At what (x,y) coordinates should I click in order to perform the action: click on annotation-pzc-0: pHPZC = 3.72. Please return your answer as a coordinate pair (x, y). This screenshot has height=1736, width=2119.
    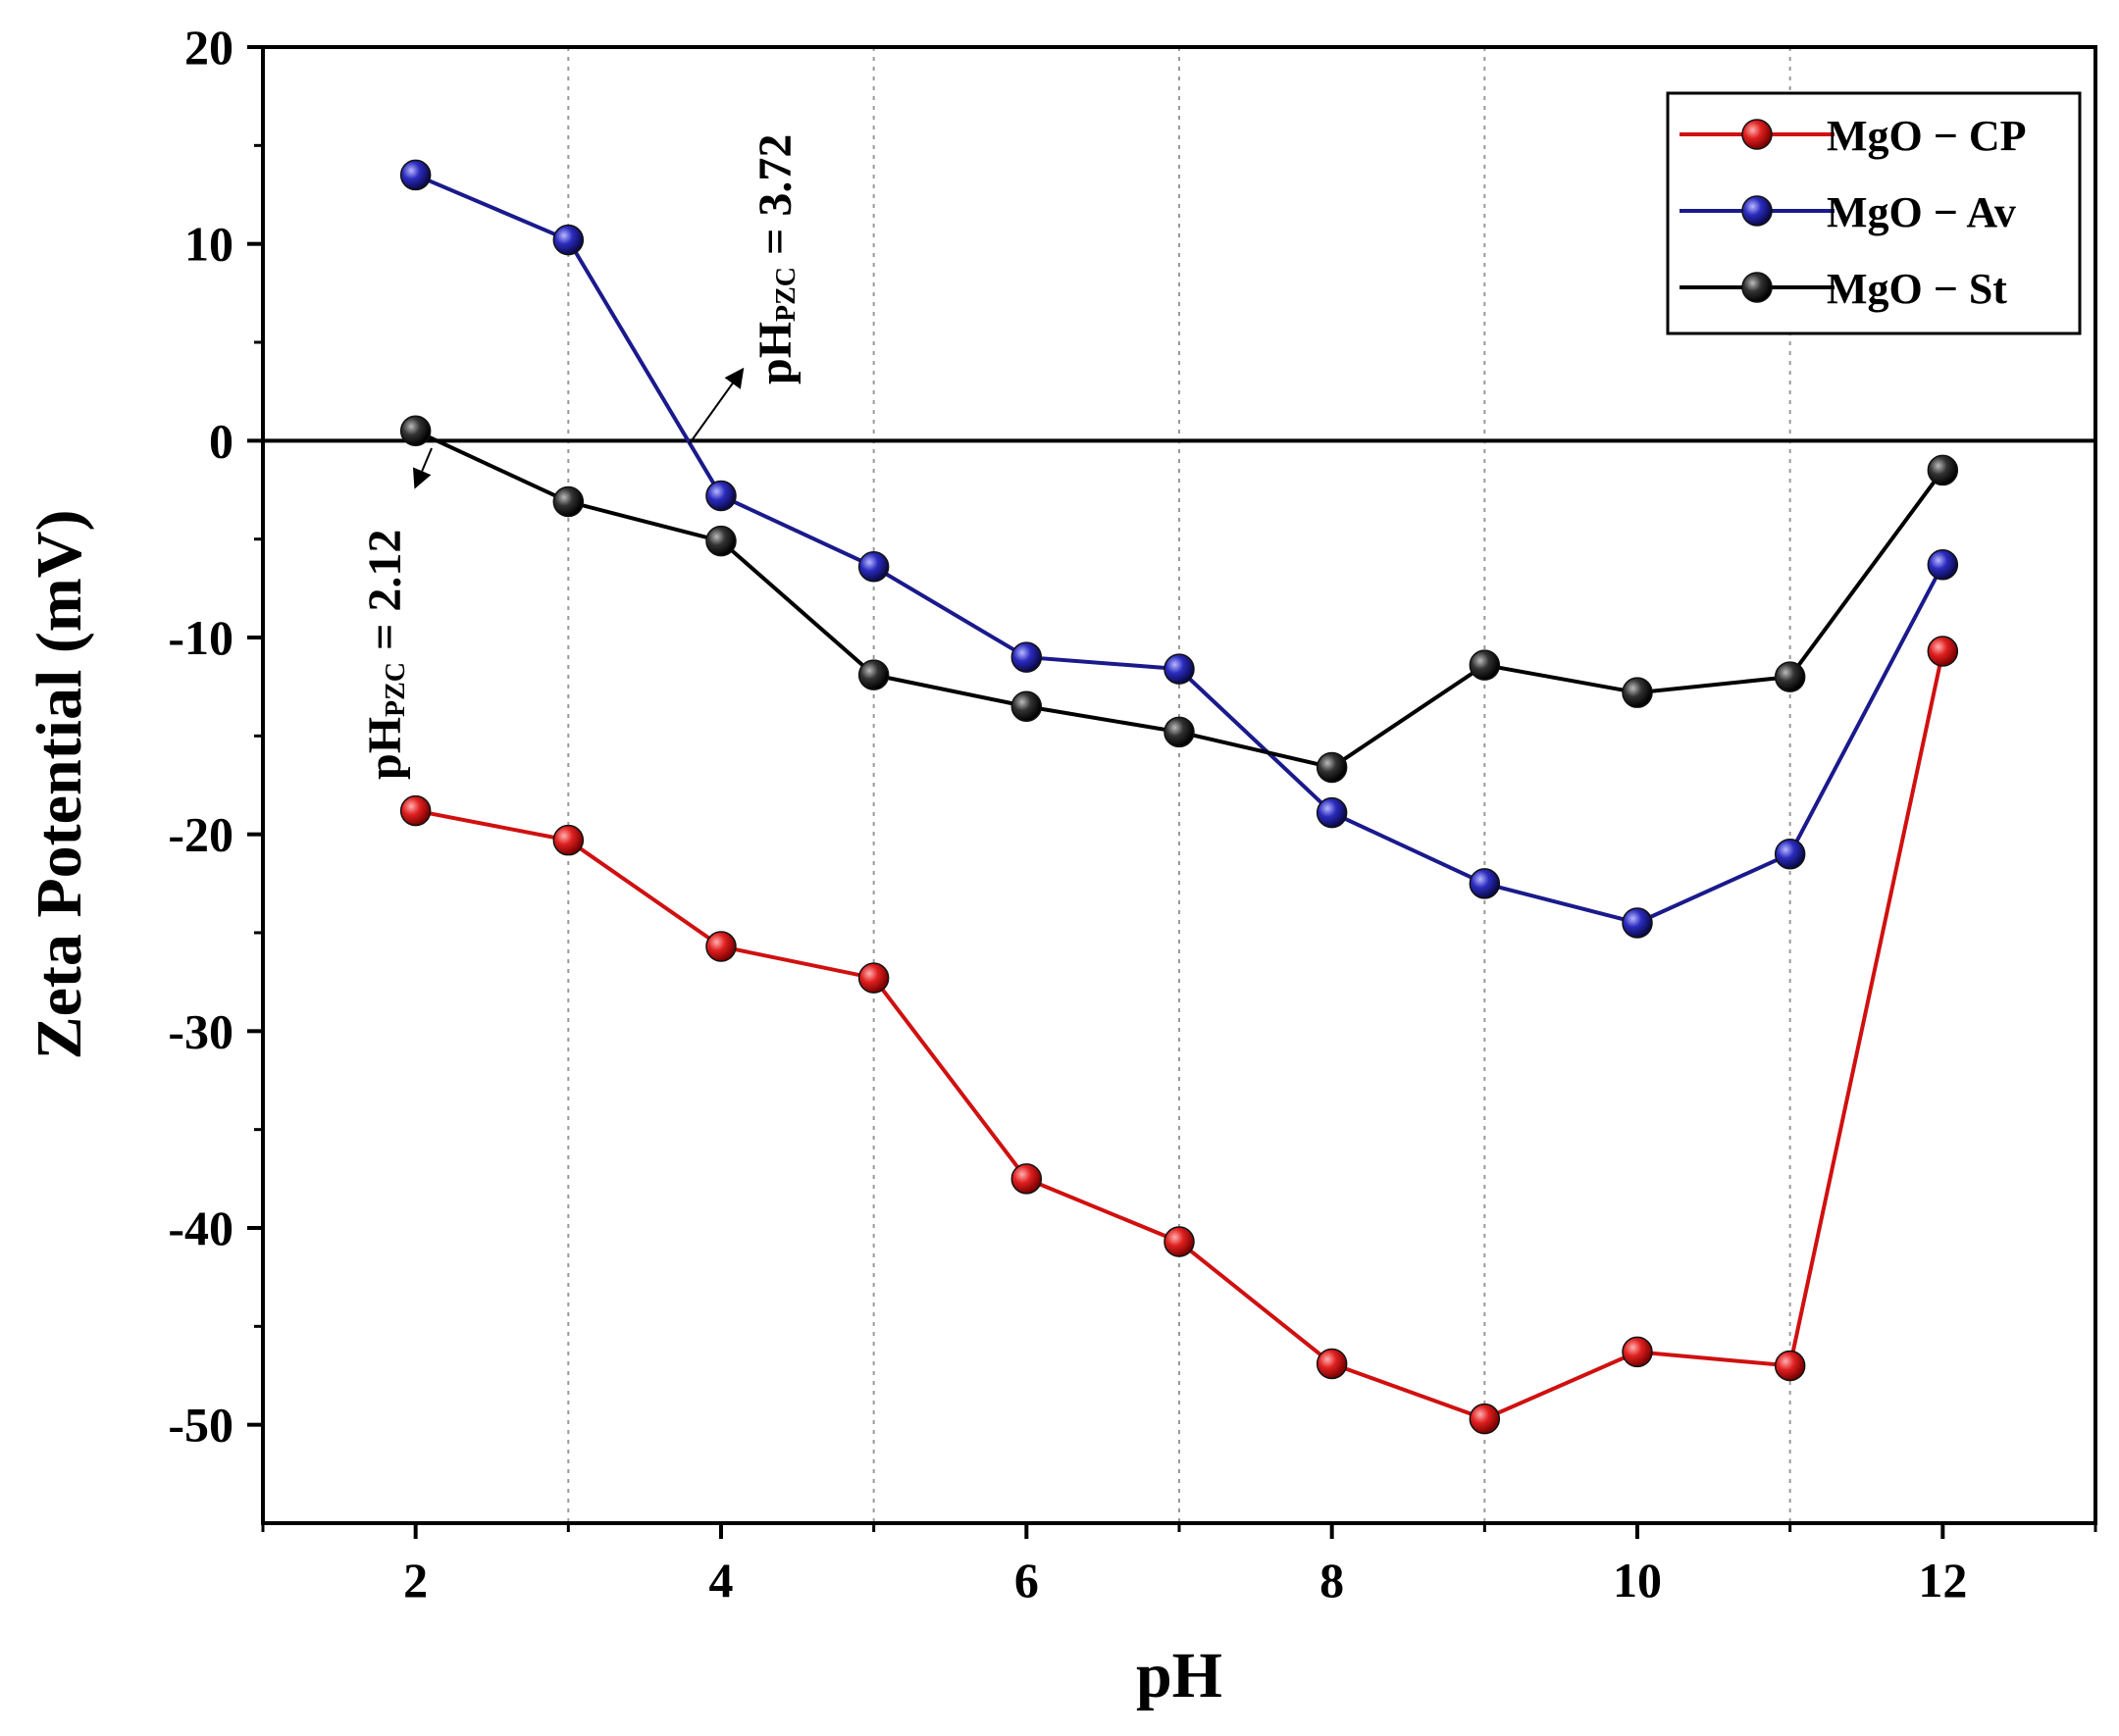
    Looking at the image, I should click on (775, 259).